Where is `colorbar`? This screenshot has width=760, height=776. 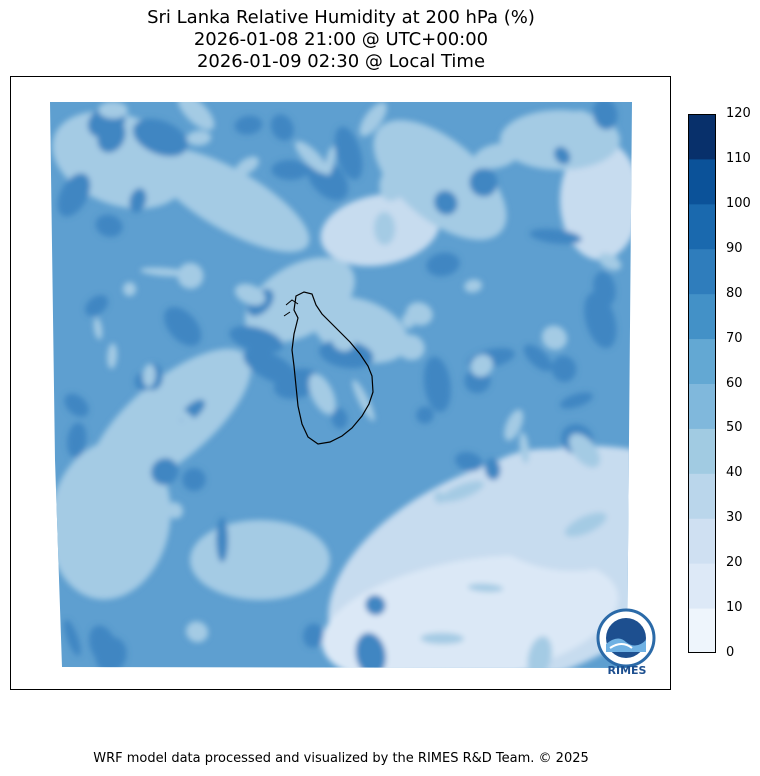 colorbar is located at coordinates (702, 383).